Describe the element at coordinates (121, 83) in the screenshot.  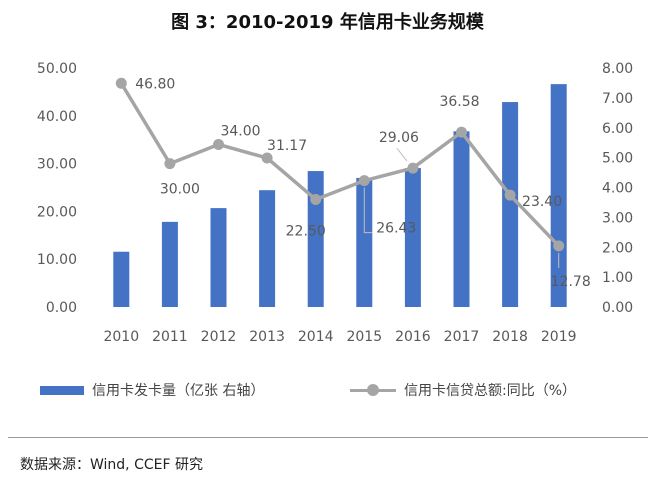
I see `yoy-point-2010` at that location.